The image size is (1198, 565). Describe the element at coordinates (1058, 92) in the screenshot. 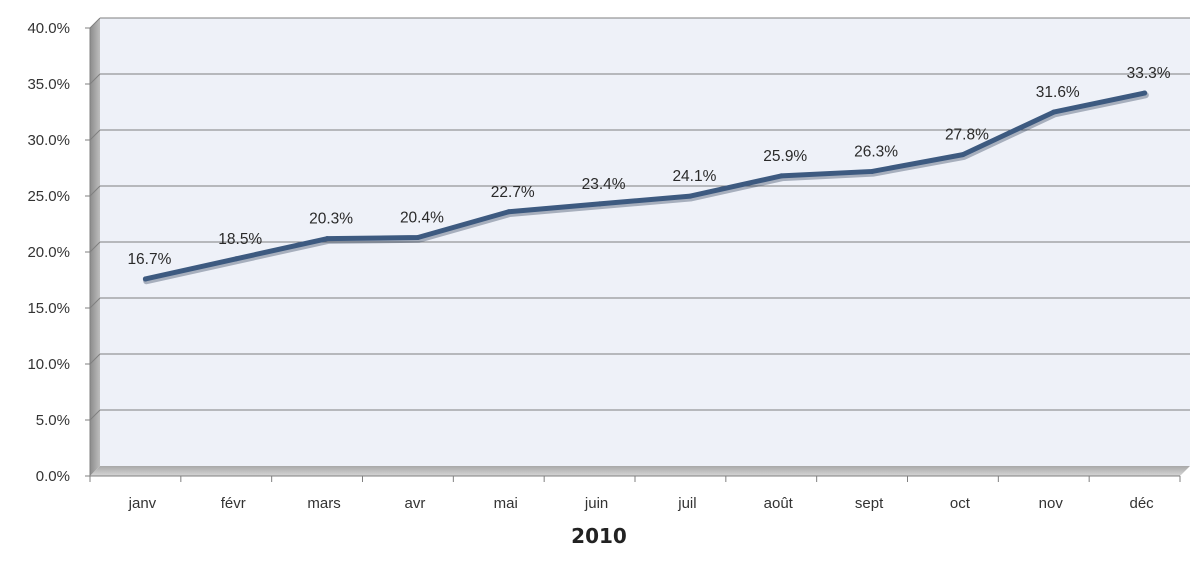

I see `data-label: 31.6%` at that location.